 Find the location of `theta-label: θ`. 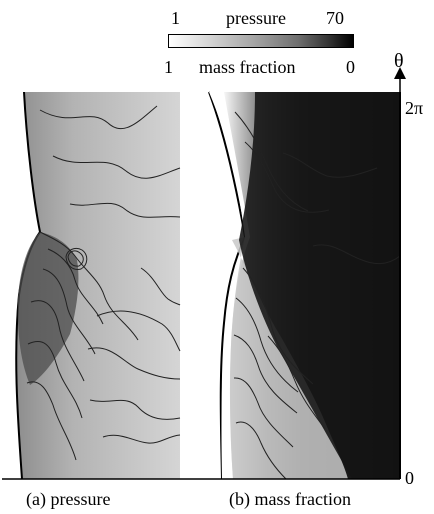

theta-label: θ is located at coordinates (399, 61).